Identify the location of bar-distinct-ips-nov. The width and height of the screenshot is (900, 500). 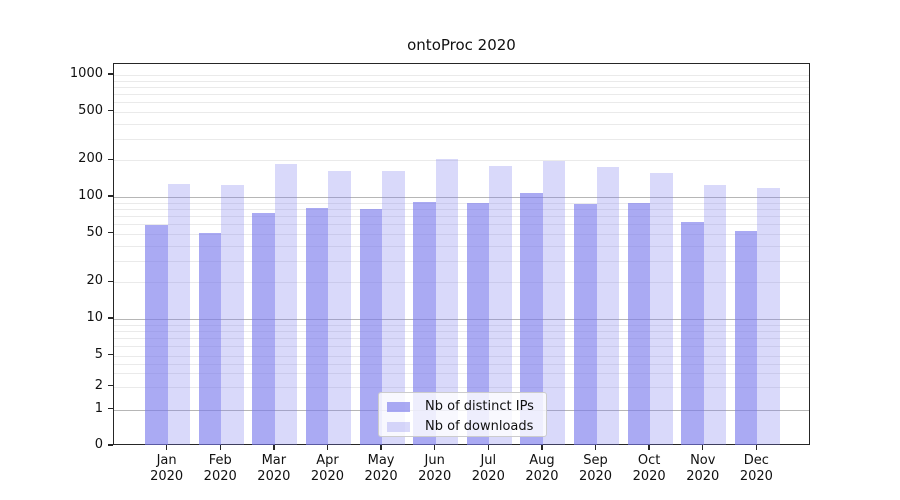
(692, 333).